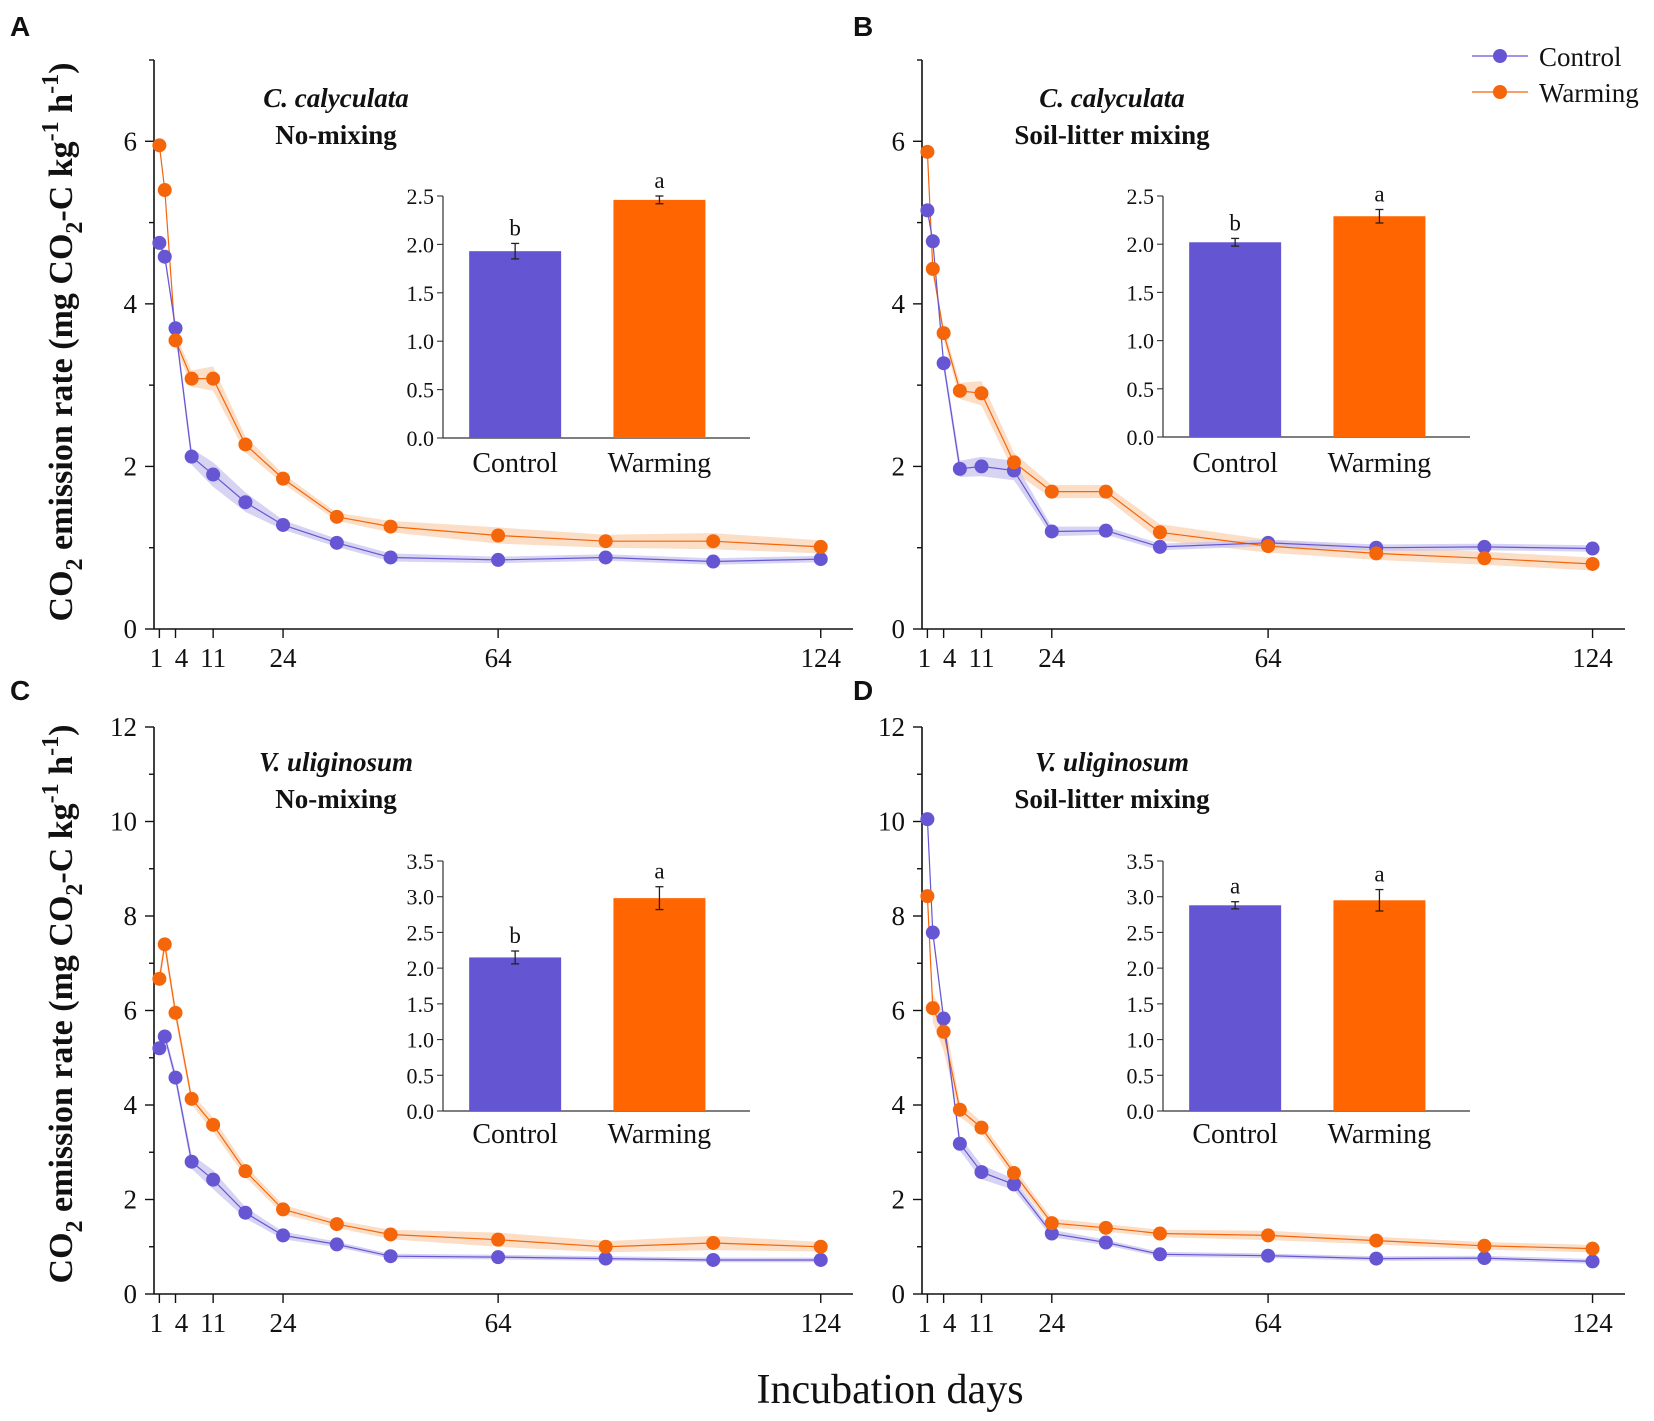 The width and height of the screenshot is (1654, 1421). I want to click on inset-y-tick-label: 1.5, so click(421, 1004).